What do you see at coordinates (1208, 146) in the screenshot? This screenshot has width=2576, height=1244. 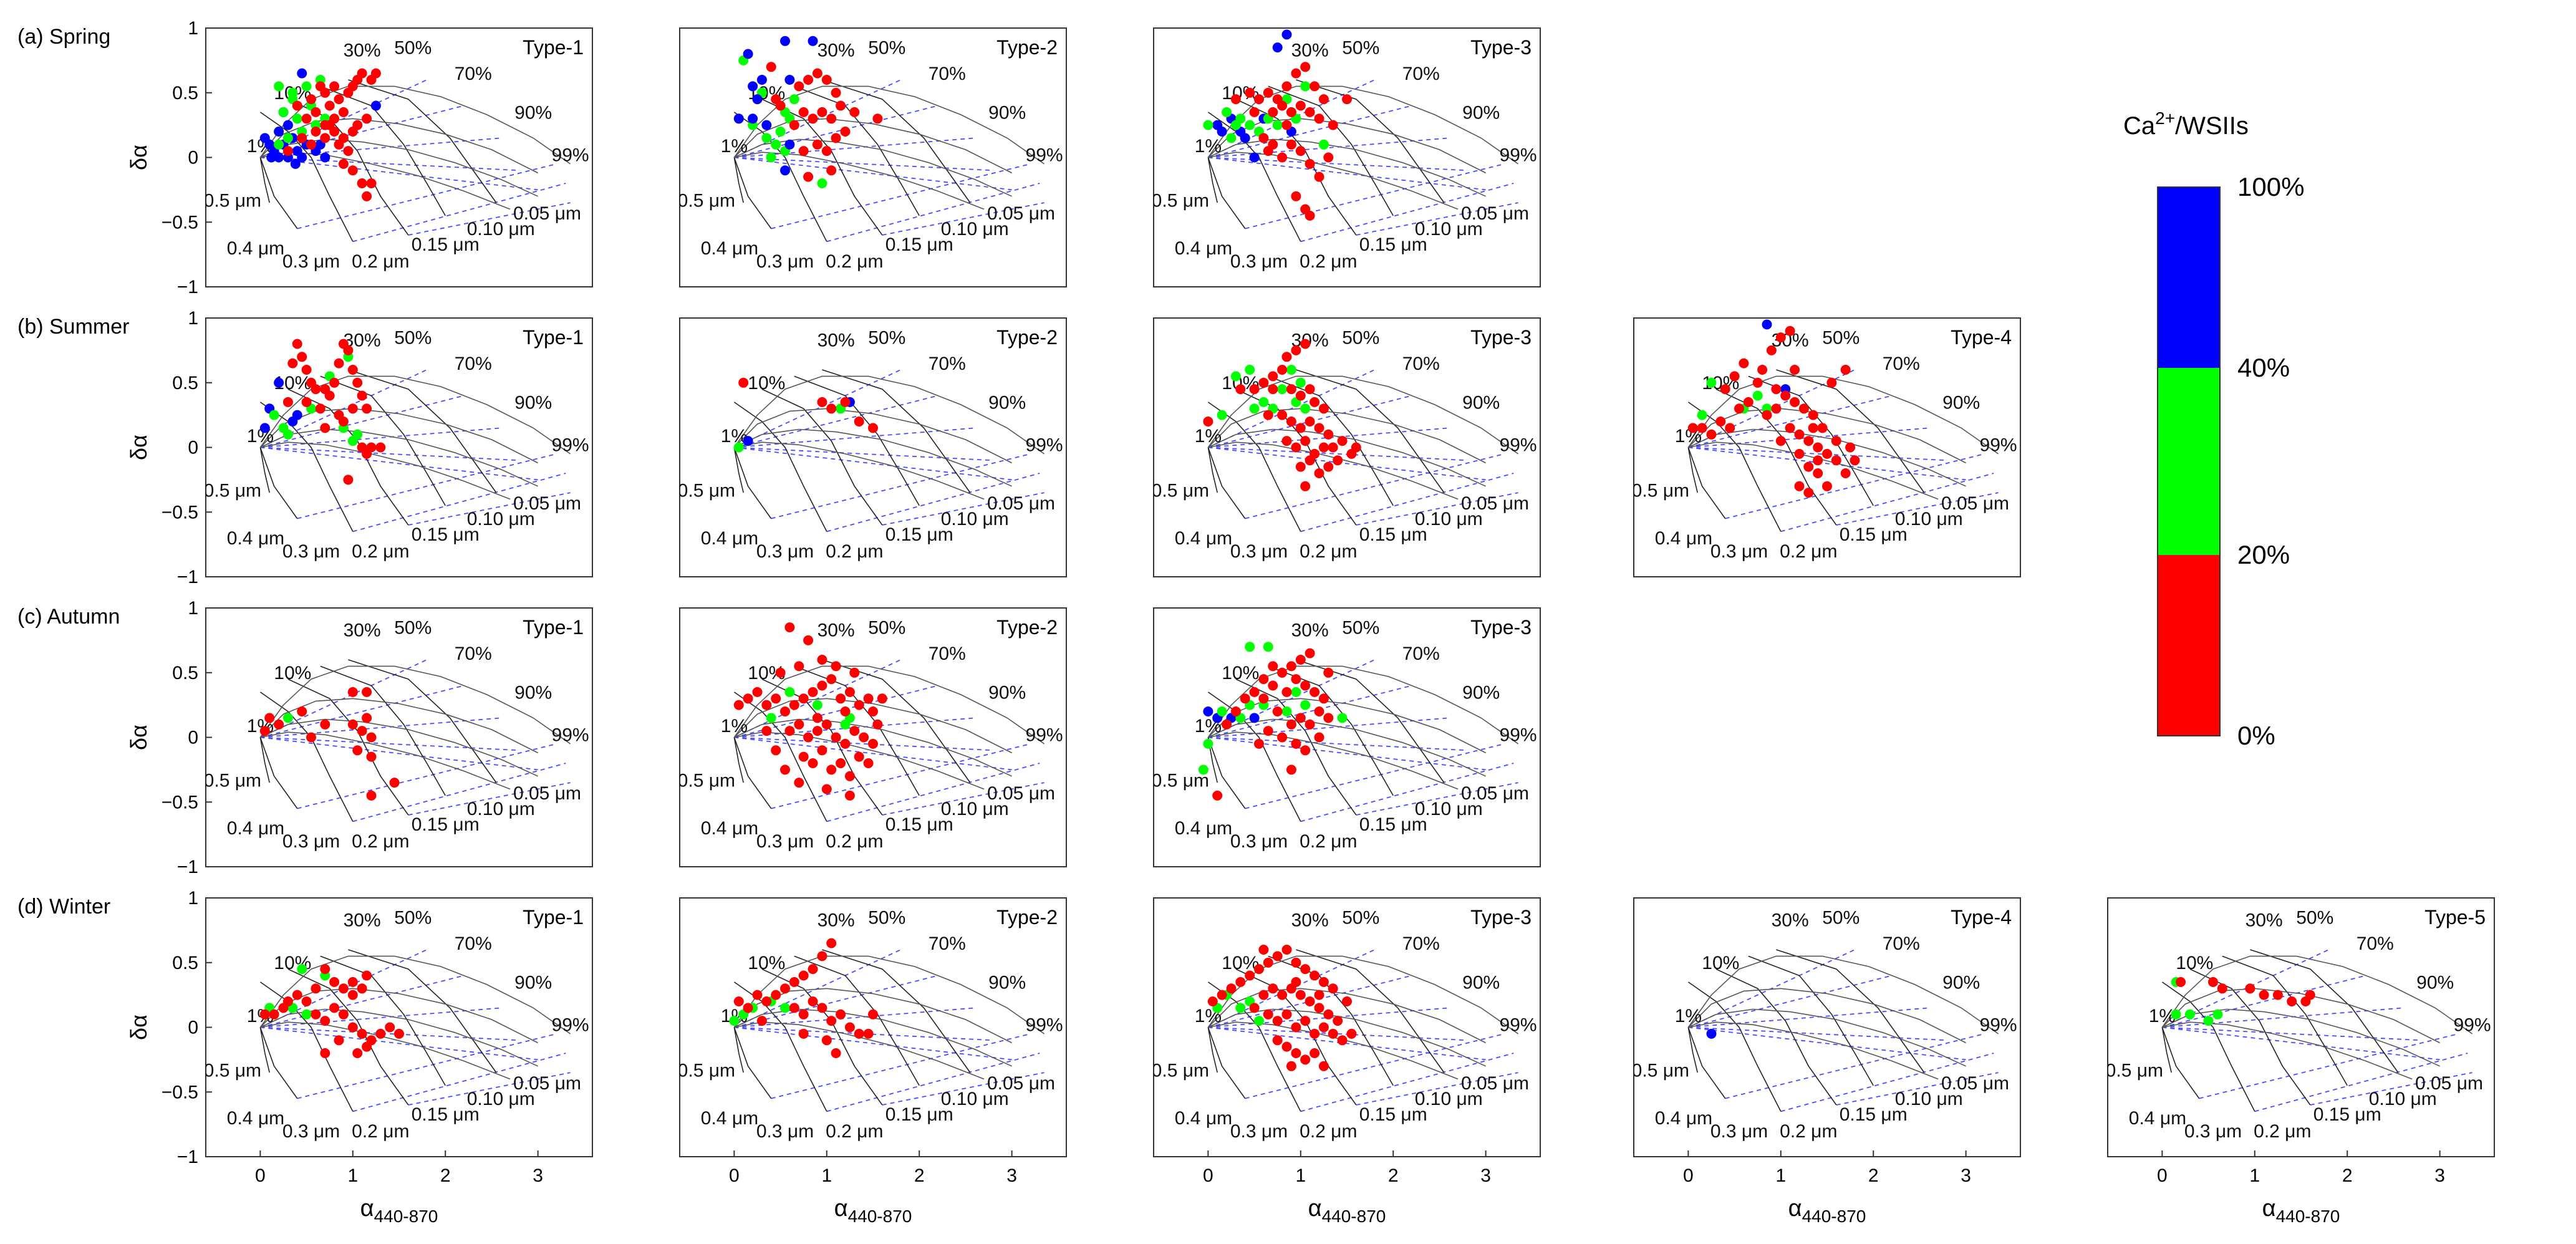 I see `fine-fraction-label: 1%` at bounding box center [1208, 146].